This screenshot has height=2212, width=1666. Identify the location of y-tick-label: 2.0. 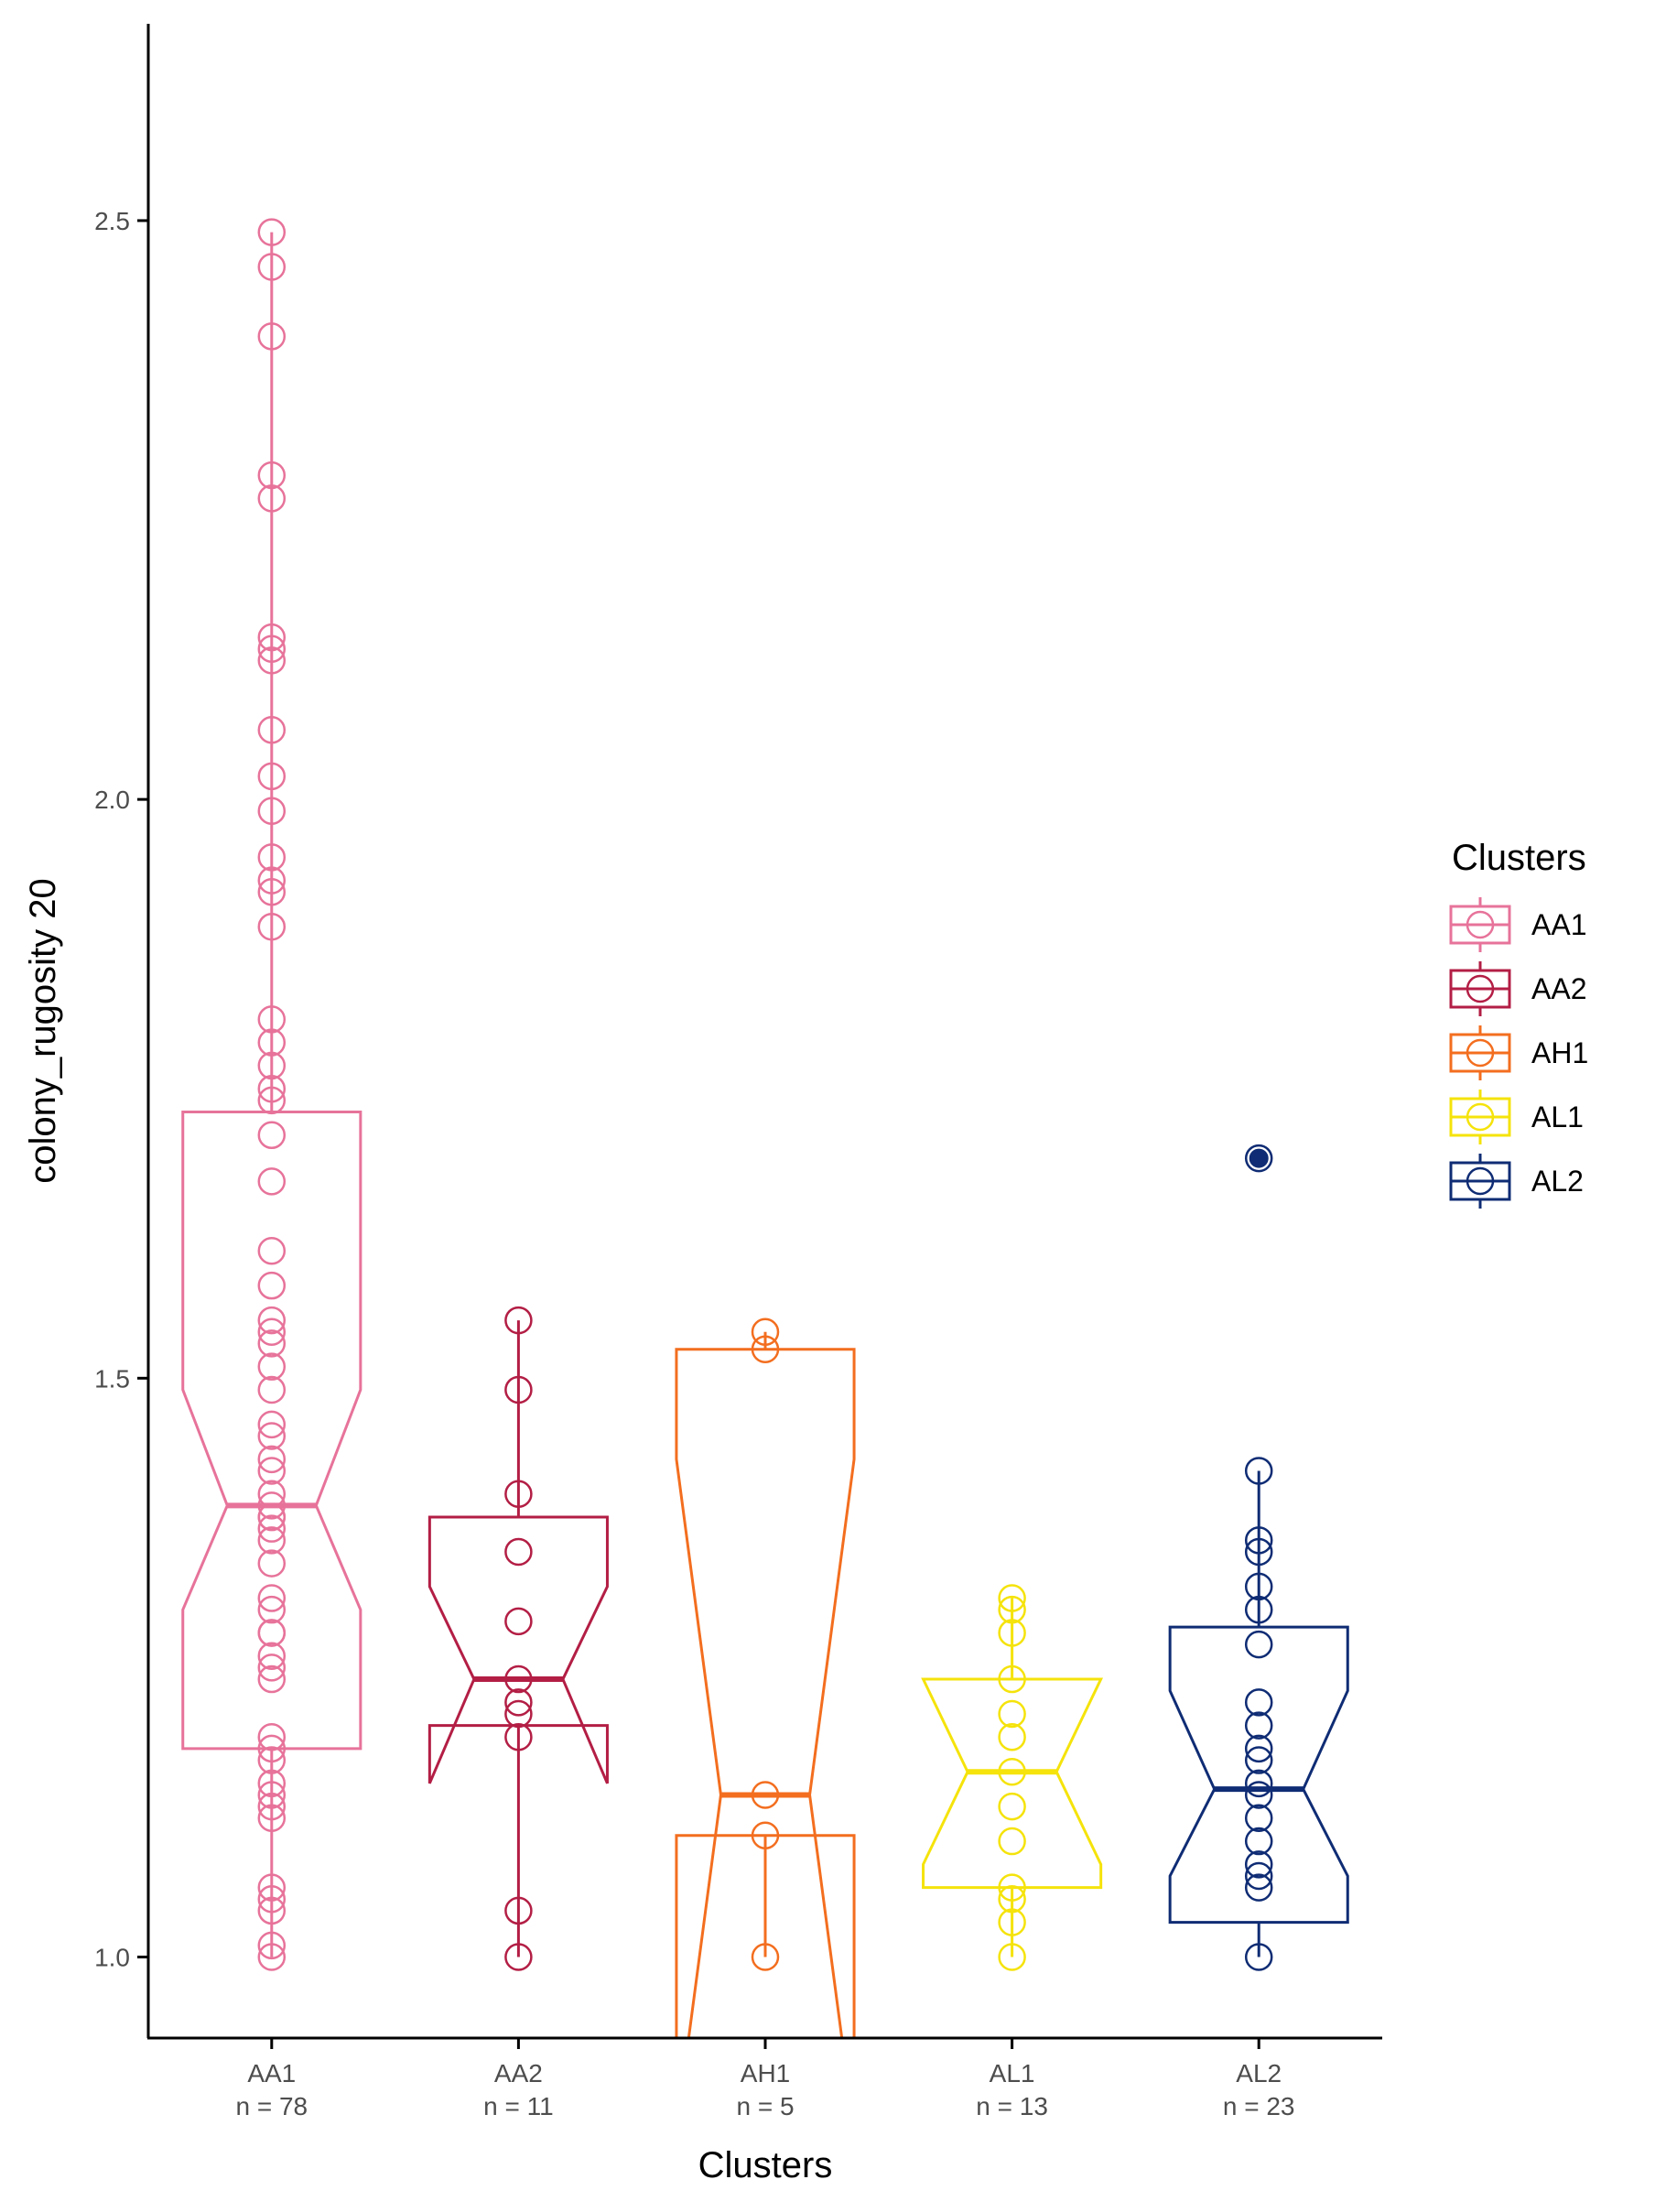
(112, 800).